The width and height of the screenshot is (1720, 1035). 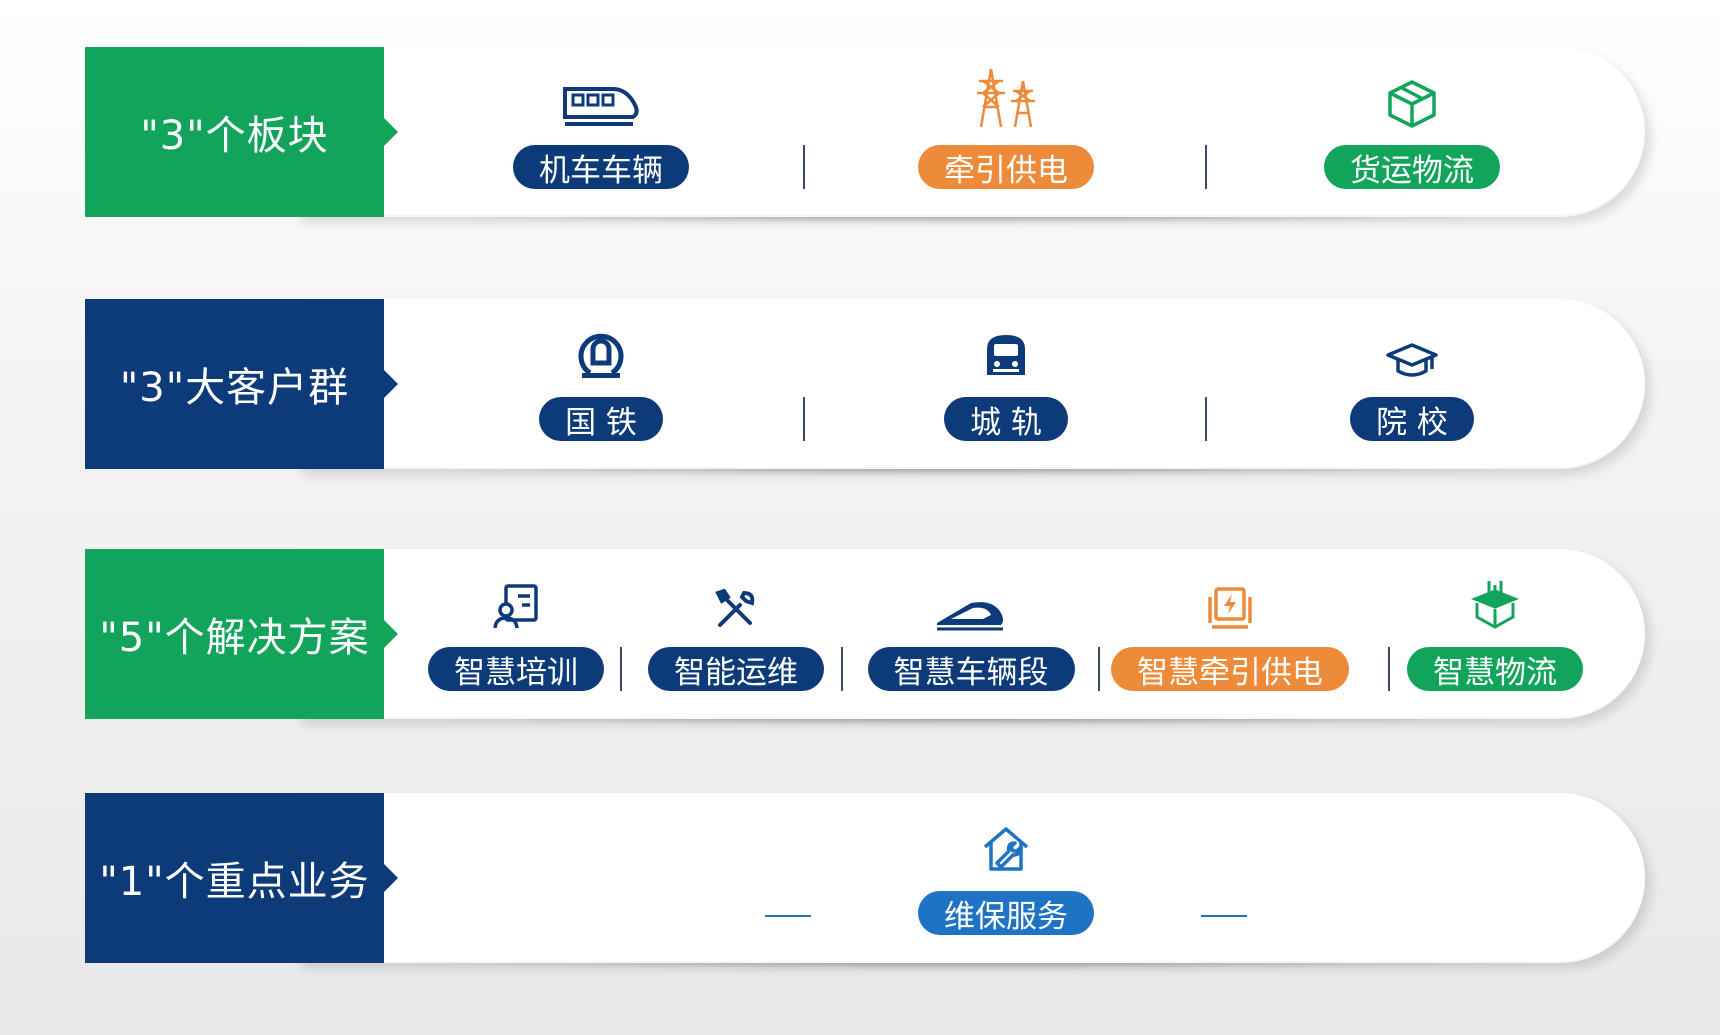 I want to click on row-label: "5"个解决方案, so click(x=241, y=634).